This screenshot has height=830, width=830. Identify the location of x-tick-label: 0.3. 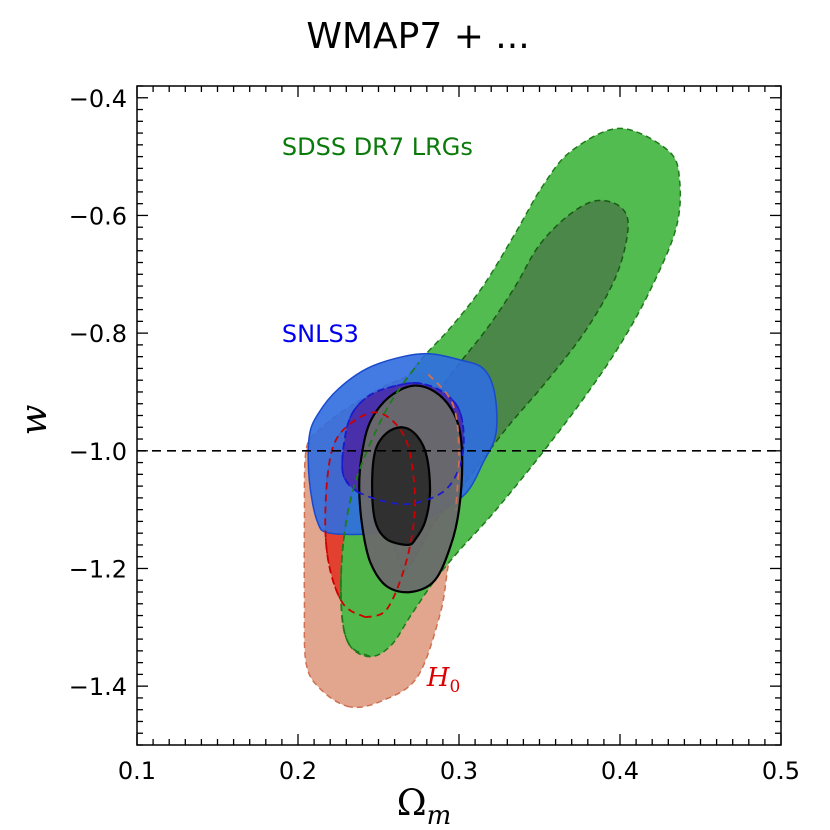
(459, 771).